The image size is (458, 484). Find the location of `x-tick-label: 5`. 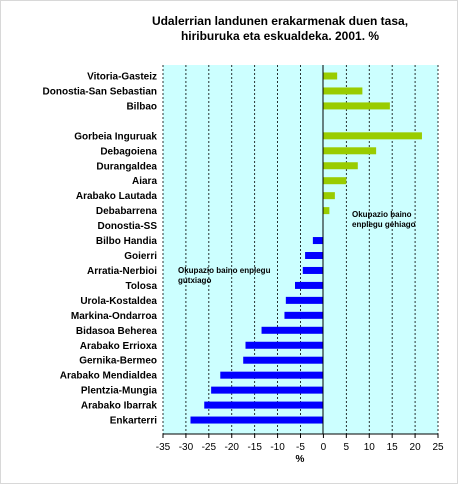

x-tick-label: 5 is located at coordinates (347, 447).